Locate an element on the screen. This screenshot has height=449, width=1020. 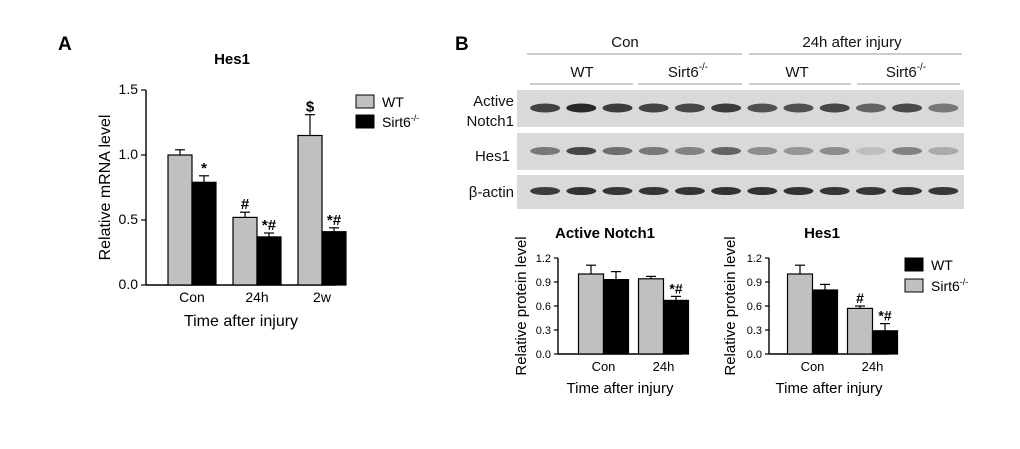
y-tick-label: 1.0 is located at coordinates (129, 154).